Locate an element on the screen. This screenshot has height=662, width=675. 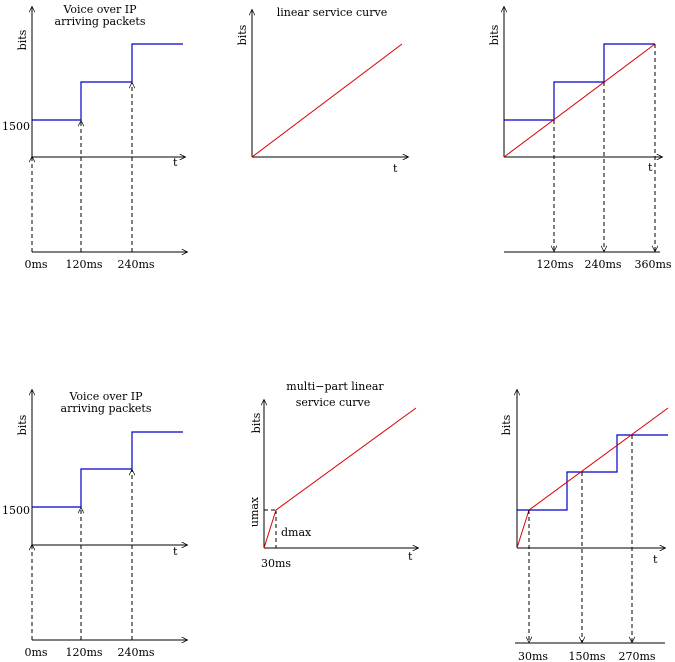
panel-top-middle-service: linear service curve bits t is located at coordinates (322, 90).